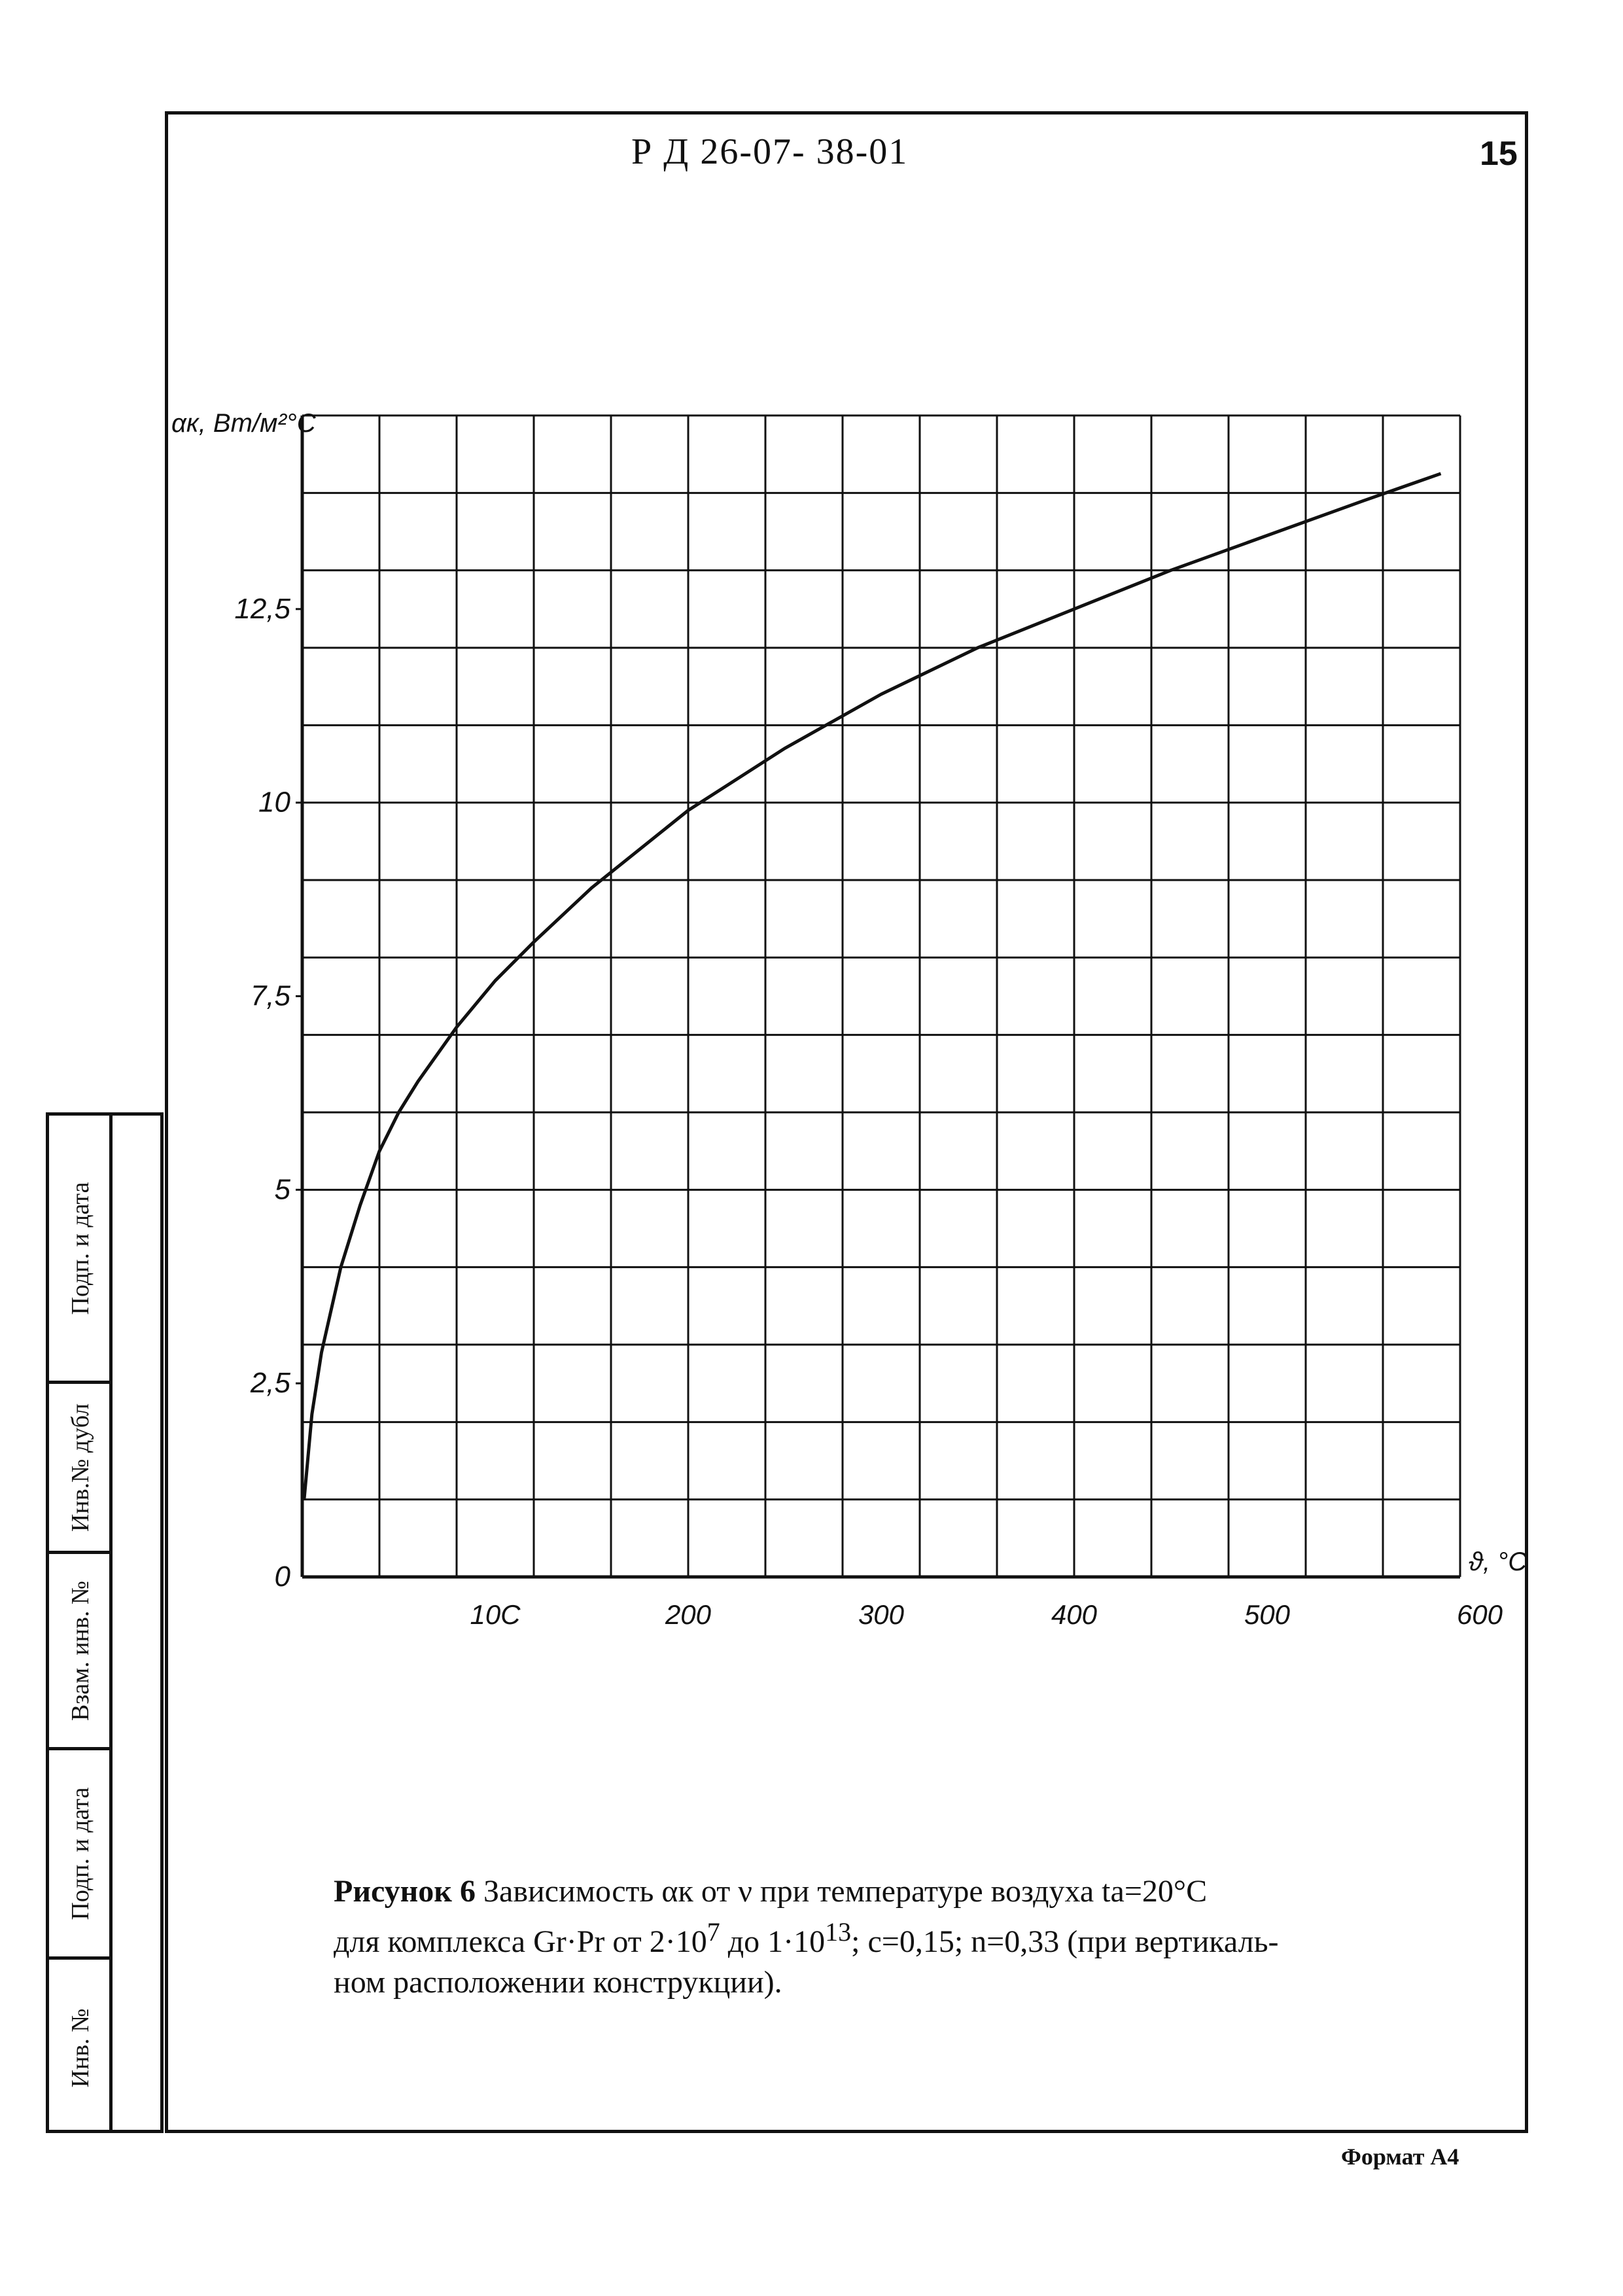 This screenshot has width=1623, height=2296. I want to click on side-stamp-divider, so click(111, 1623).